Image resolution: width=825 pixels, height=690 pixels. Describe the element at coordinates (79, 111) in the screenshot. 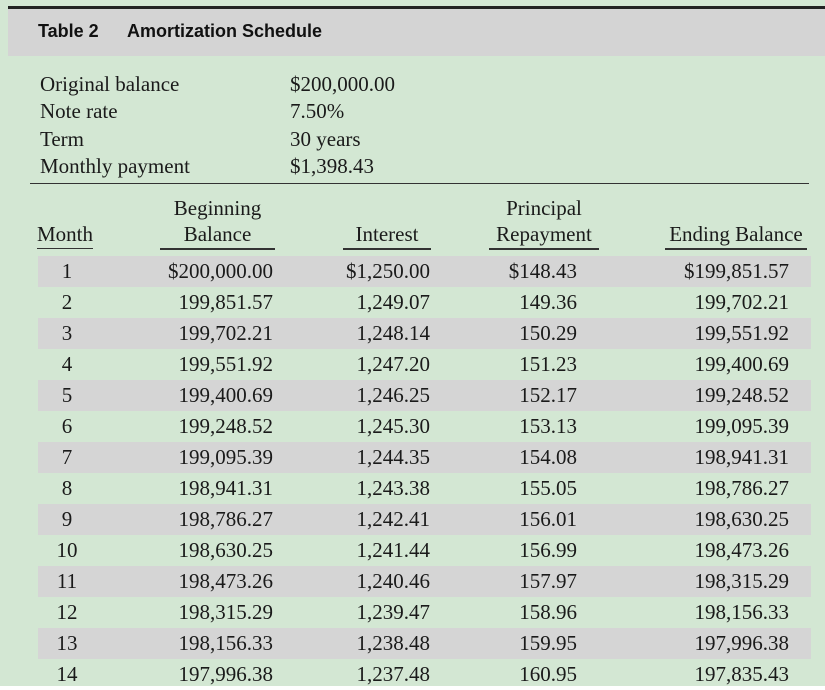

I see `summary-label: Note rate` at that location.